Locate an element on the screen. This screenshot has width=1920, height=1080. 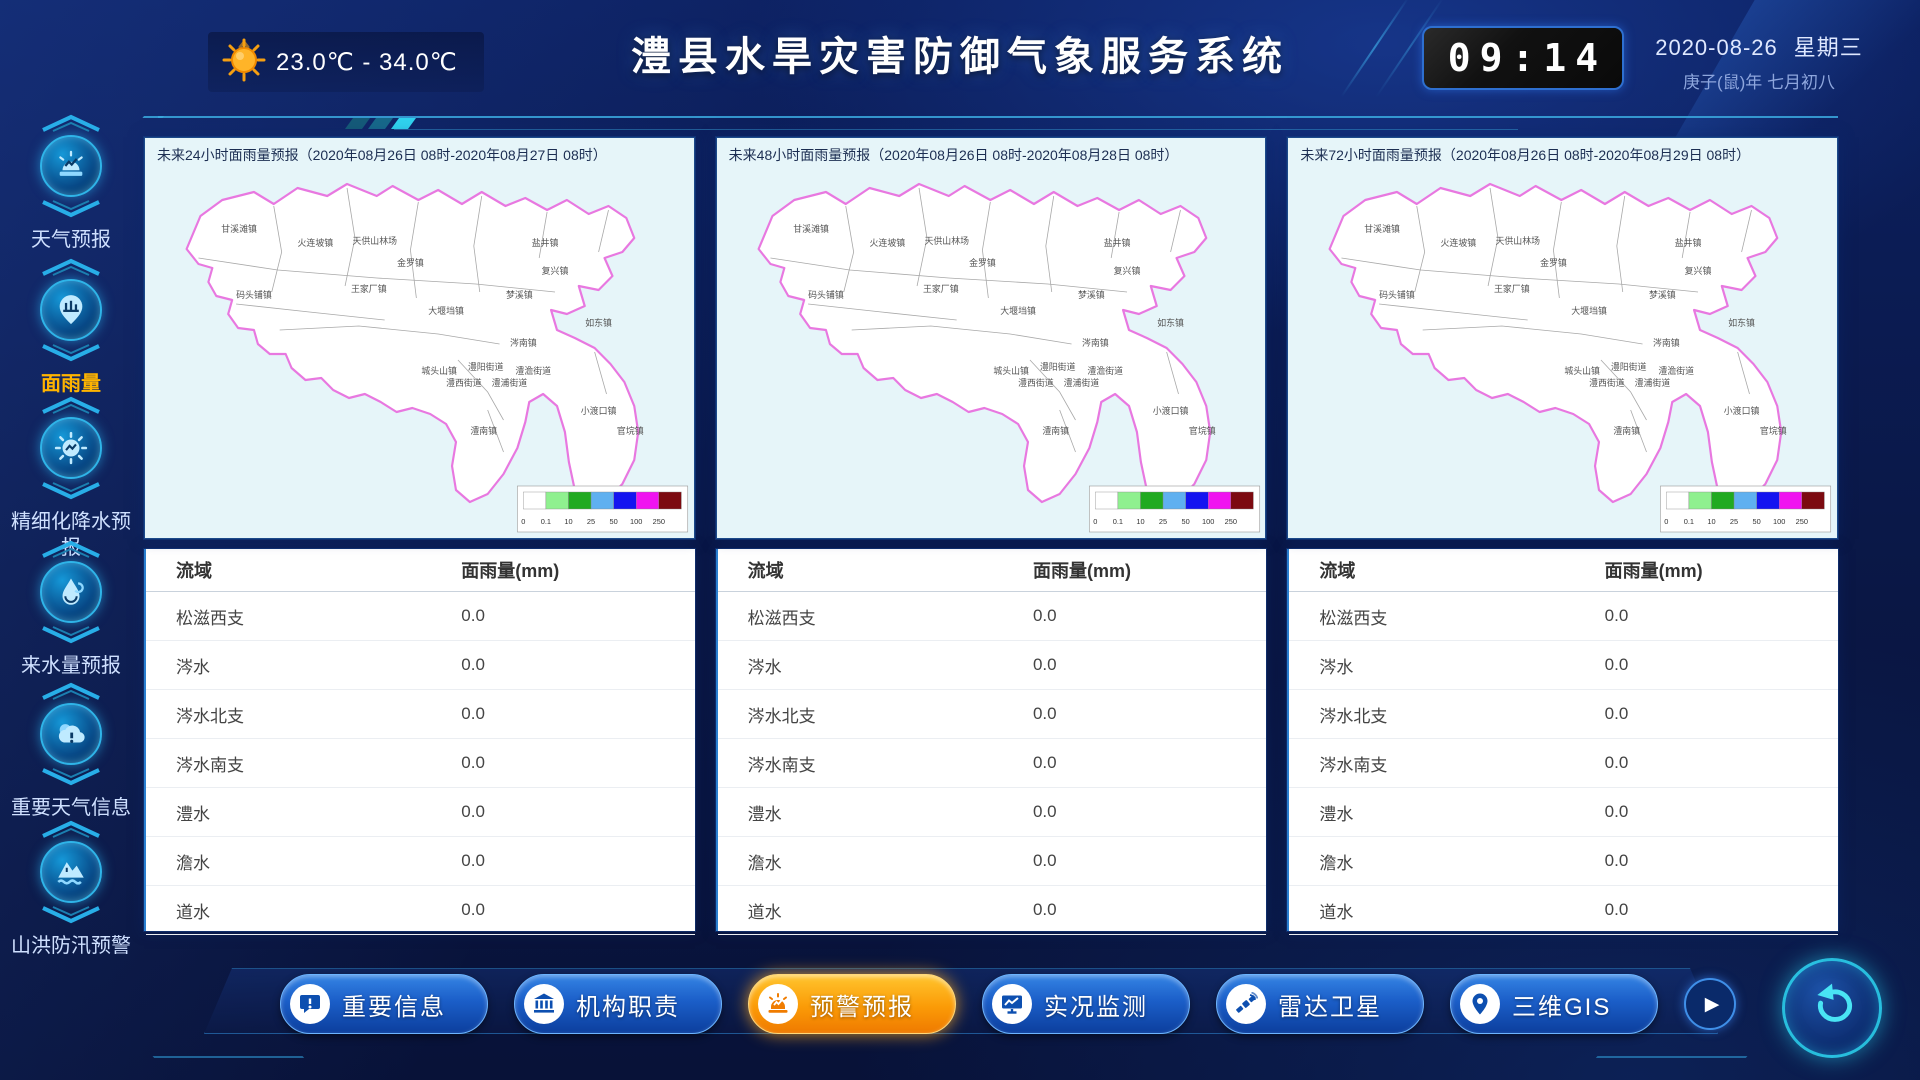
nav-button-radar-satellite: 雷达卫星 is located at coordinates (1320, 1004).